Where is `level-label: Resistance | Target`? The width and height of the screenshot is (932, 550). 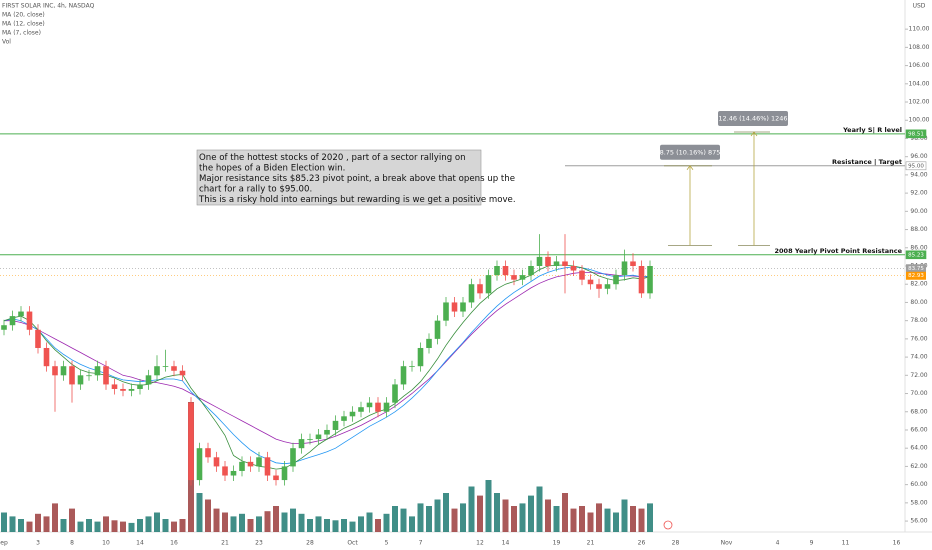
level-label: Resistance | Target is located at coordinates (867, 162).